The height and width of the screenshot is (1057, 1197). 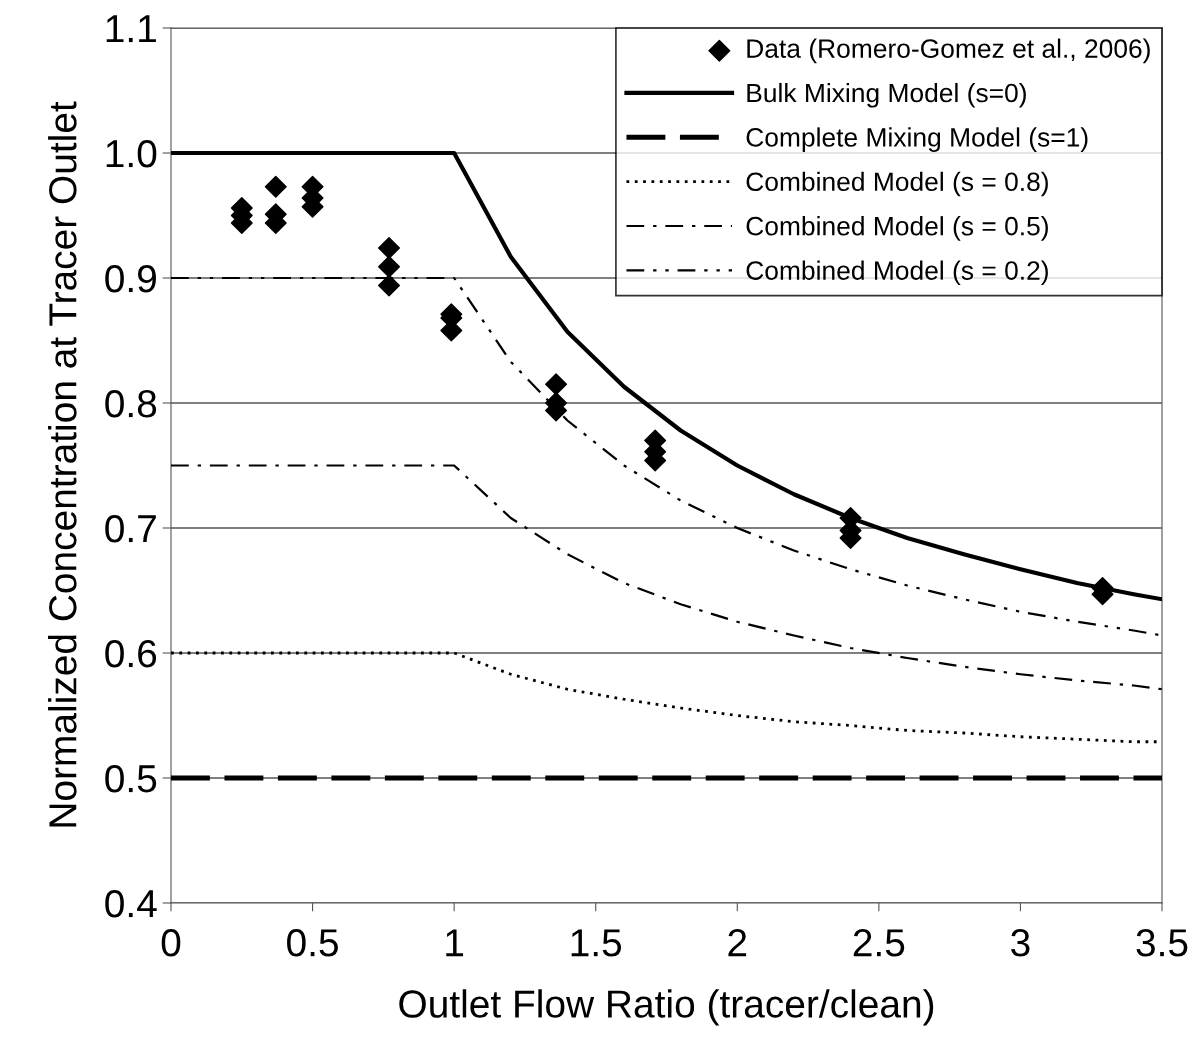 I want to click on y-tick-label: 0.9, so click(x=130, y=278).